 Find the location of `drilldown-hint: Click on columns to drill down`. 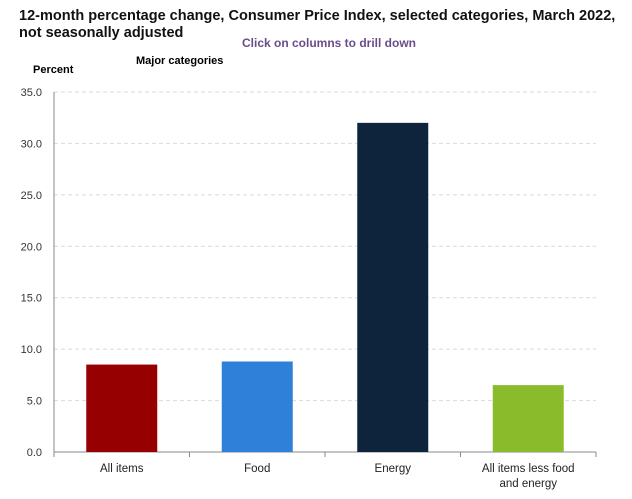

drilldown-hint: Click on columns to drill down is located at coordinates (329, 43).